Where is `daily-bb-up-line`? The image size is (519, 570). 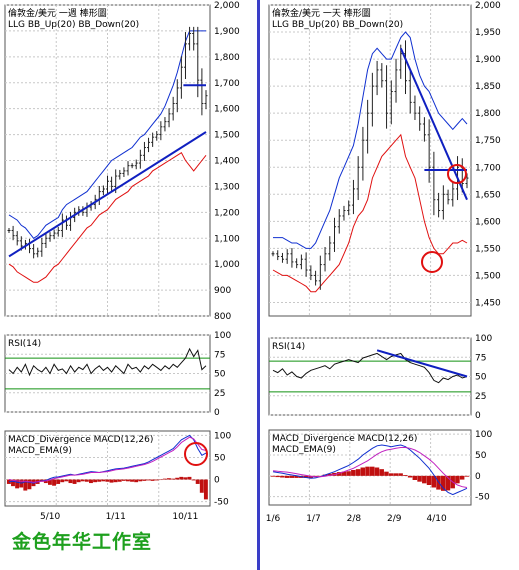
daily-bb-up-line is located at coordinates (370, 140).